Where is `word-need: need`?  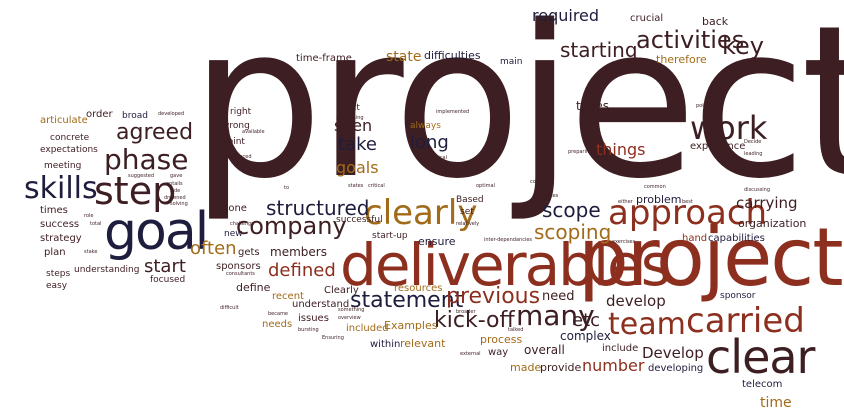 word-need: need is located at coordinates (558, 296).